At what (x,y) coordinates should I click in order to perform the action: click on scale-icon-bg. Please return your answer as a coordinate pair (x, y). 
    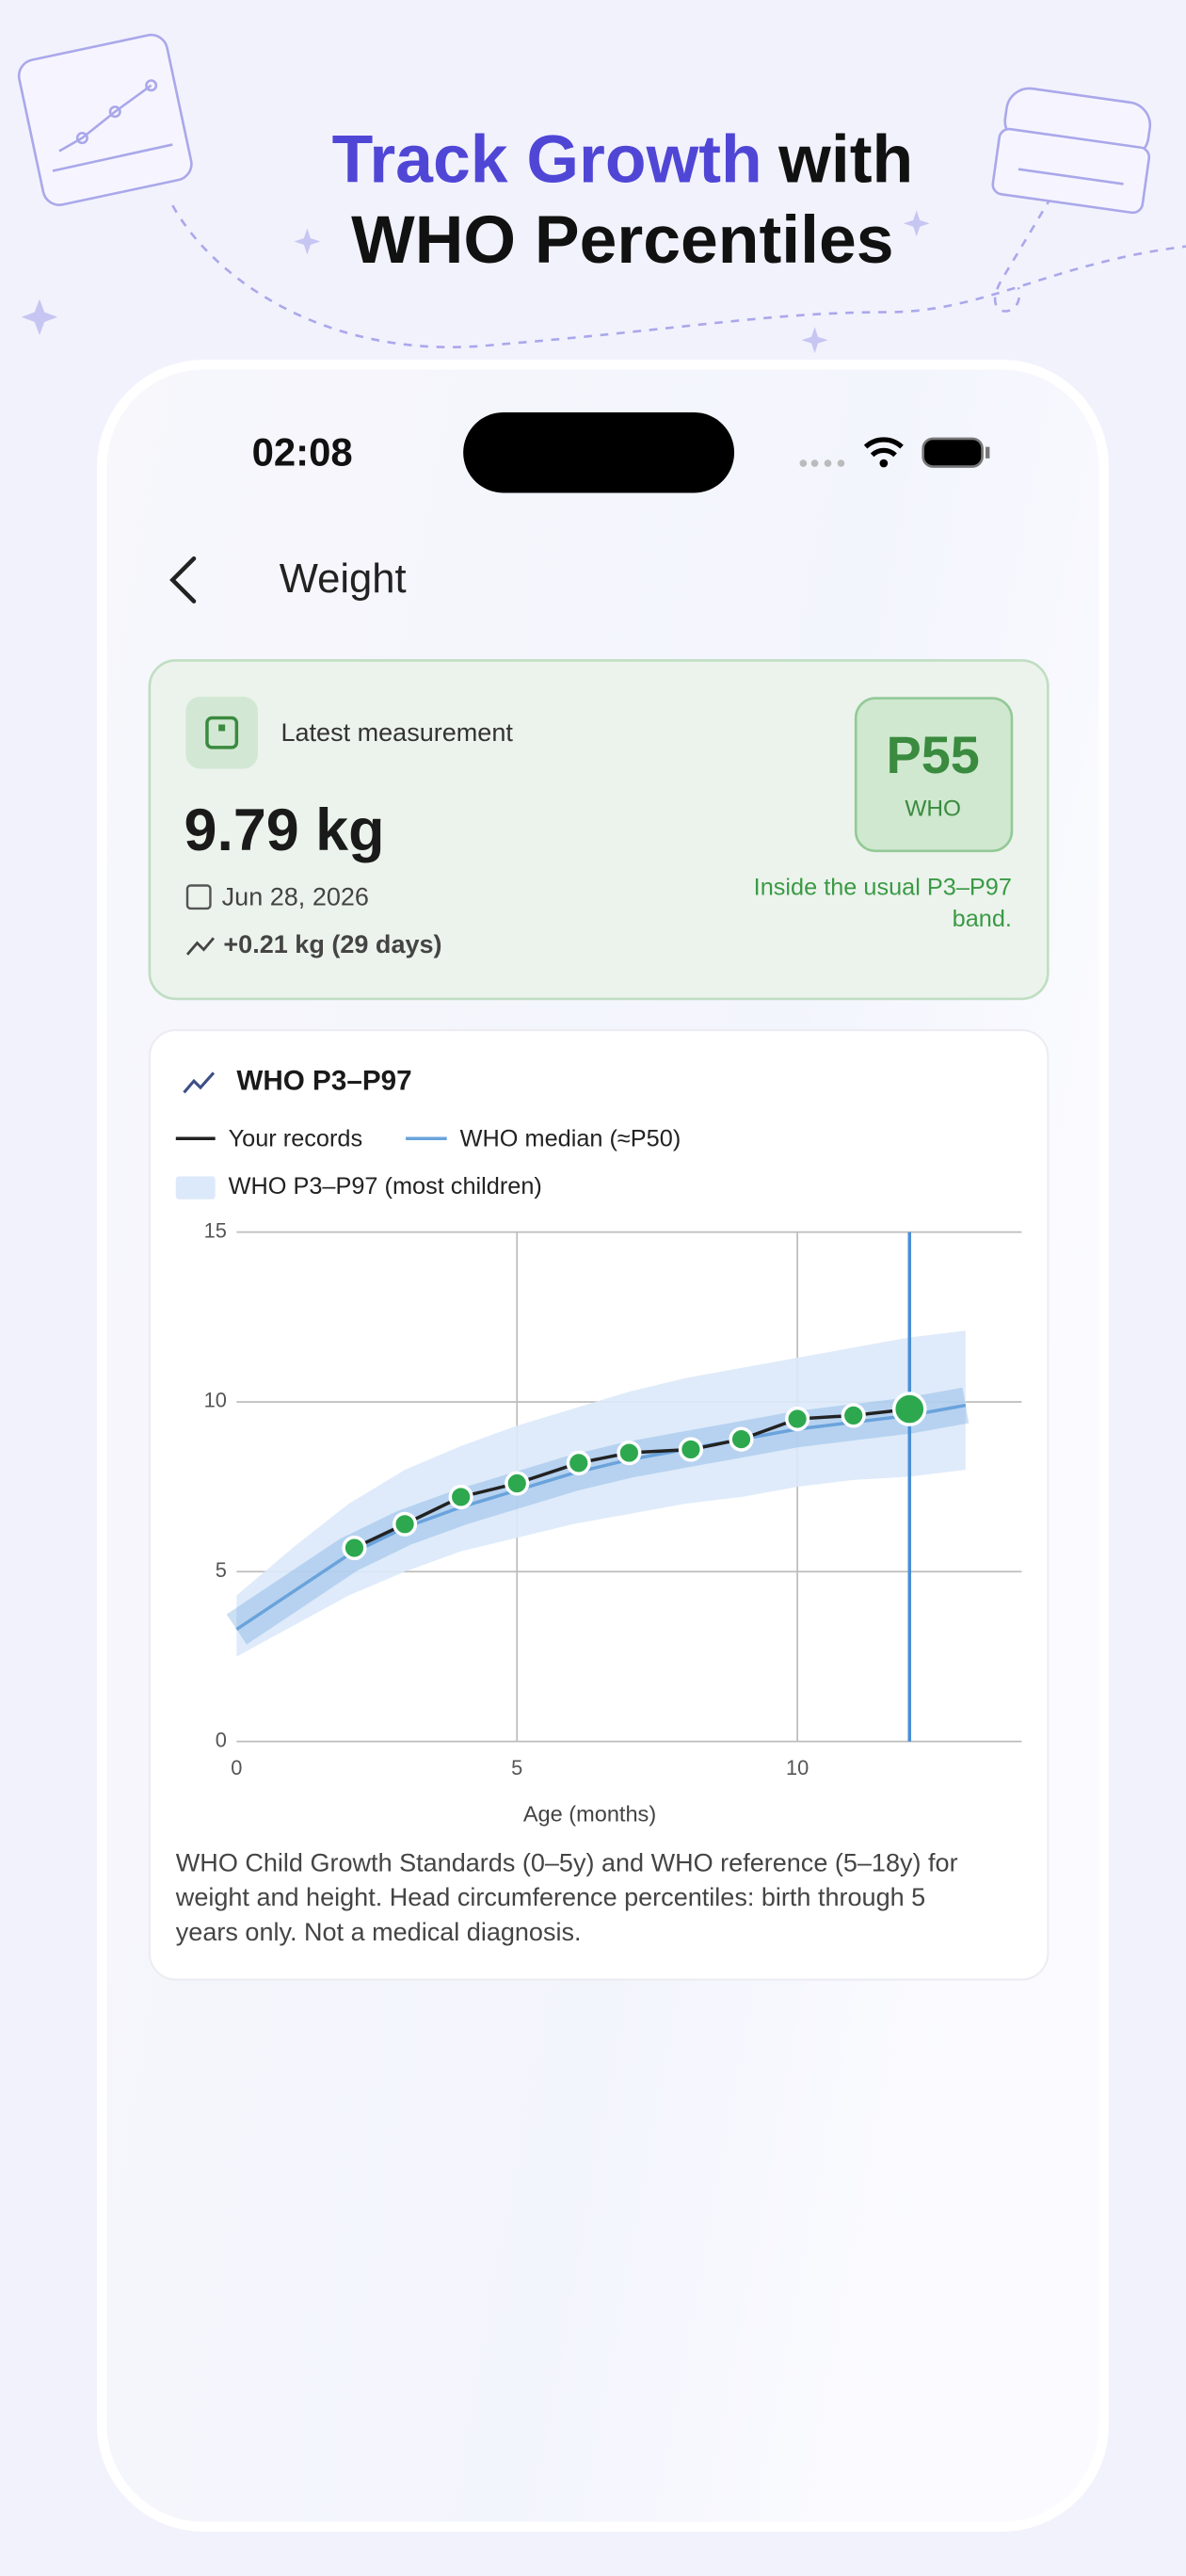
    Looking at the image, I should click on (222, 732).